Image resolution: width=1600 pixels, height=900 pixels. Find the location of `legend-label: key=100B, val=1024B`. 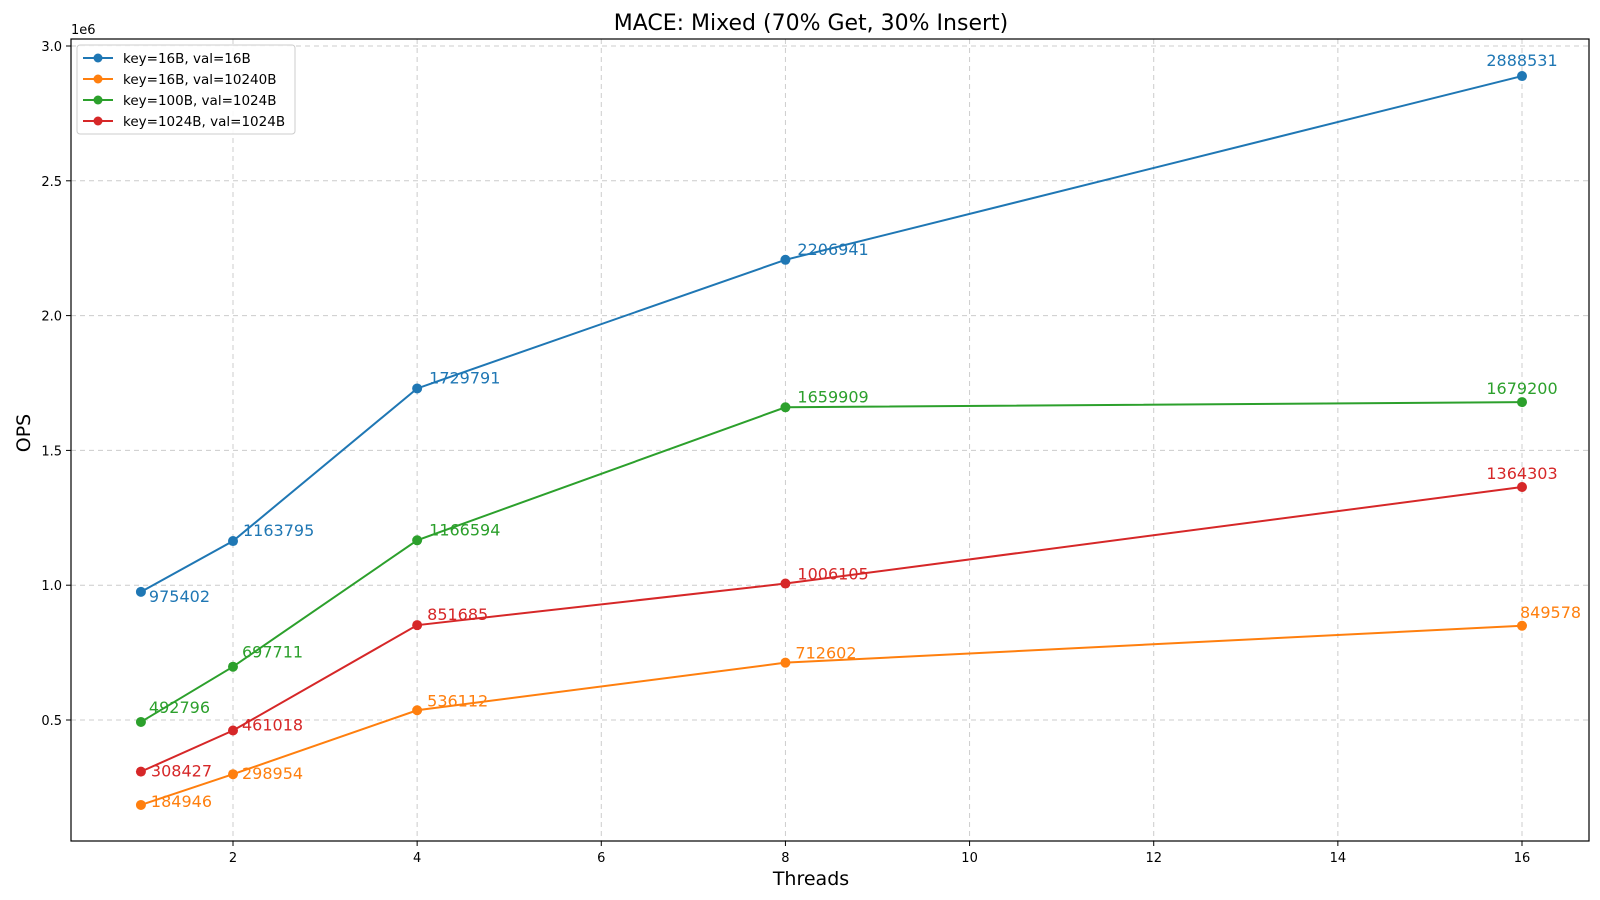

legend-label: key=100B, val=1024B is located at coordinates (200, 101).